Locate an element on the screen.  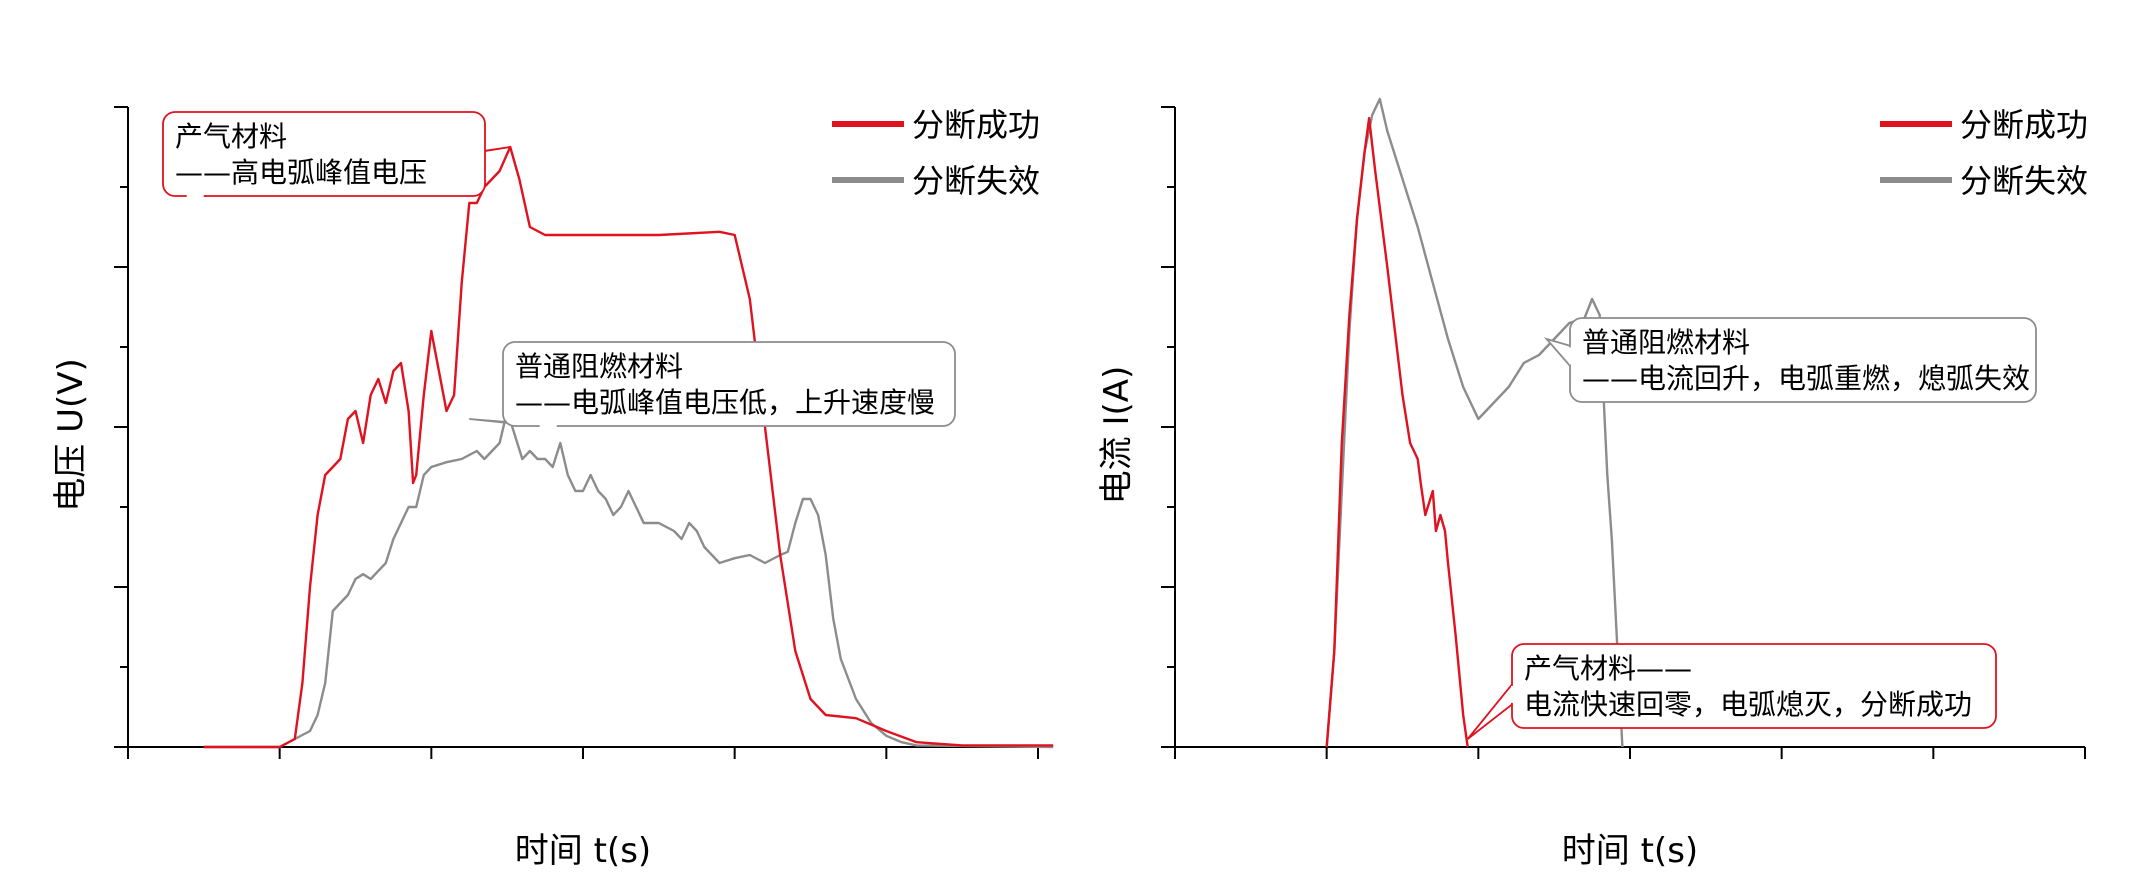
annotation-text: 产气材料 is located at coordinates (231, 136).